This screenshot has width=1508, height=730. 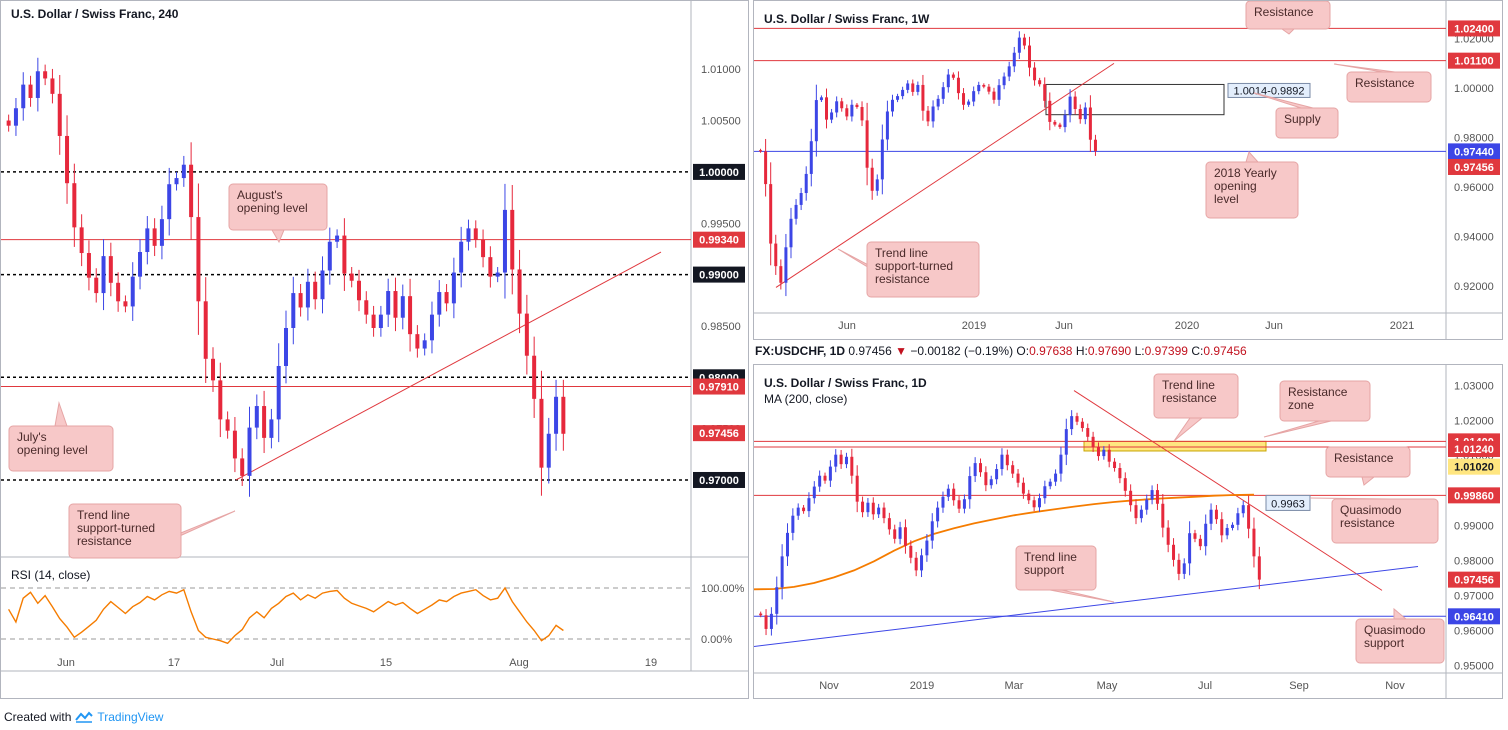 I want to click on daily-trend-line-resistance, so click(x=1228, y=490).